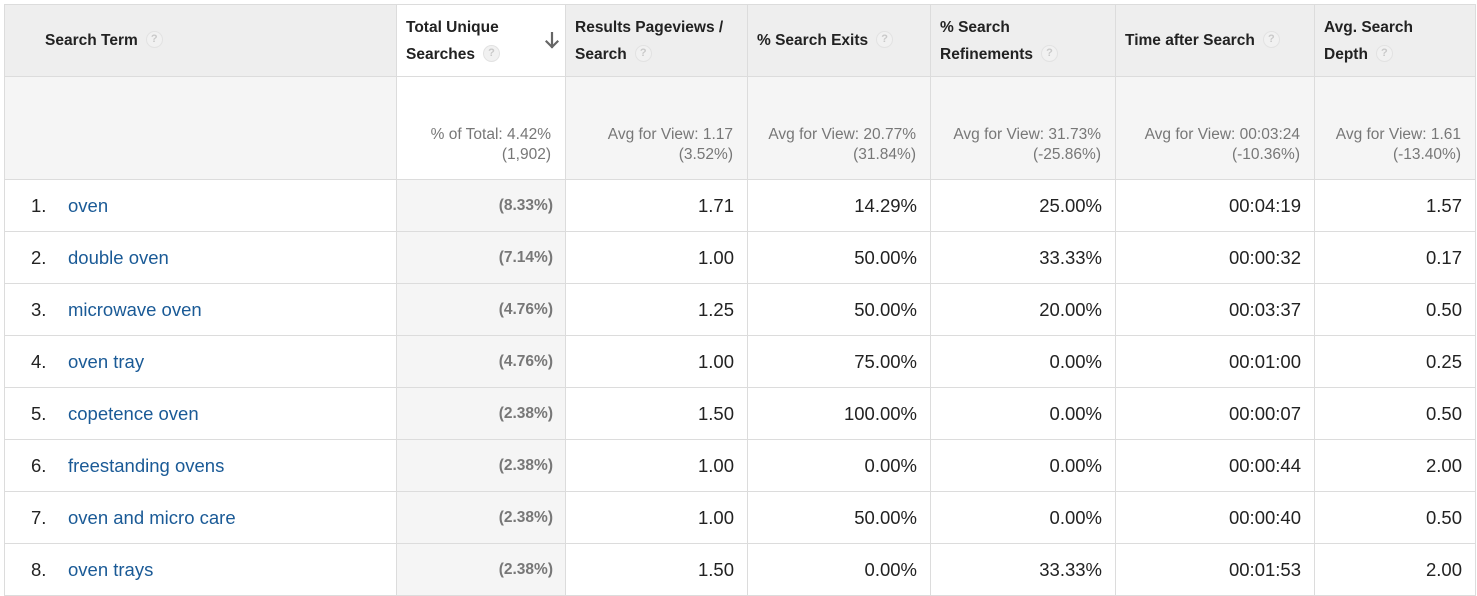  I want to click on search-term-cell: 4. oven tray, so click(200, 361).